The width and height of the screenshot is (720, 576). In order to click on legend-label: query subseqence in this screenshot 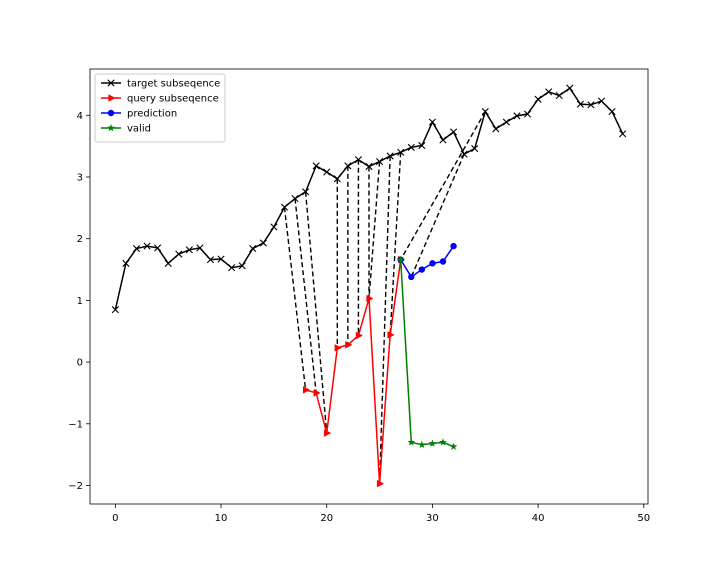, I will do `click(173, 99)`.